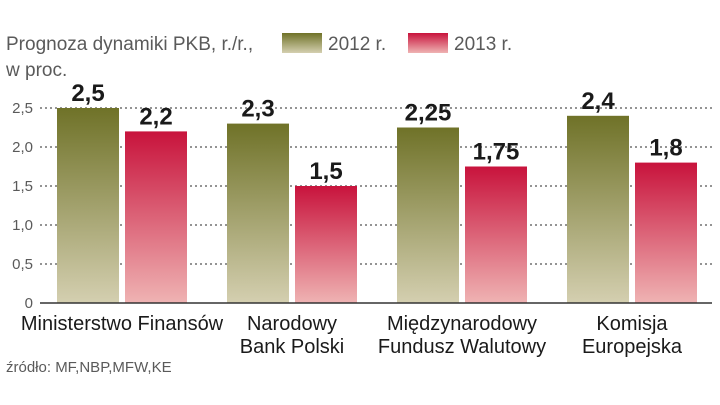 Image resolution: width=720 pixels, height=405 pixels. Describe the element at coordinates (22, 206) in the screenshot. I see `y-axis-ticks: 0 0,5 1,0 1,5 2,0 2,5` at that location.